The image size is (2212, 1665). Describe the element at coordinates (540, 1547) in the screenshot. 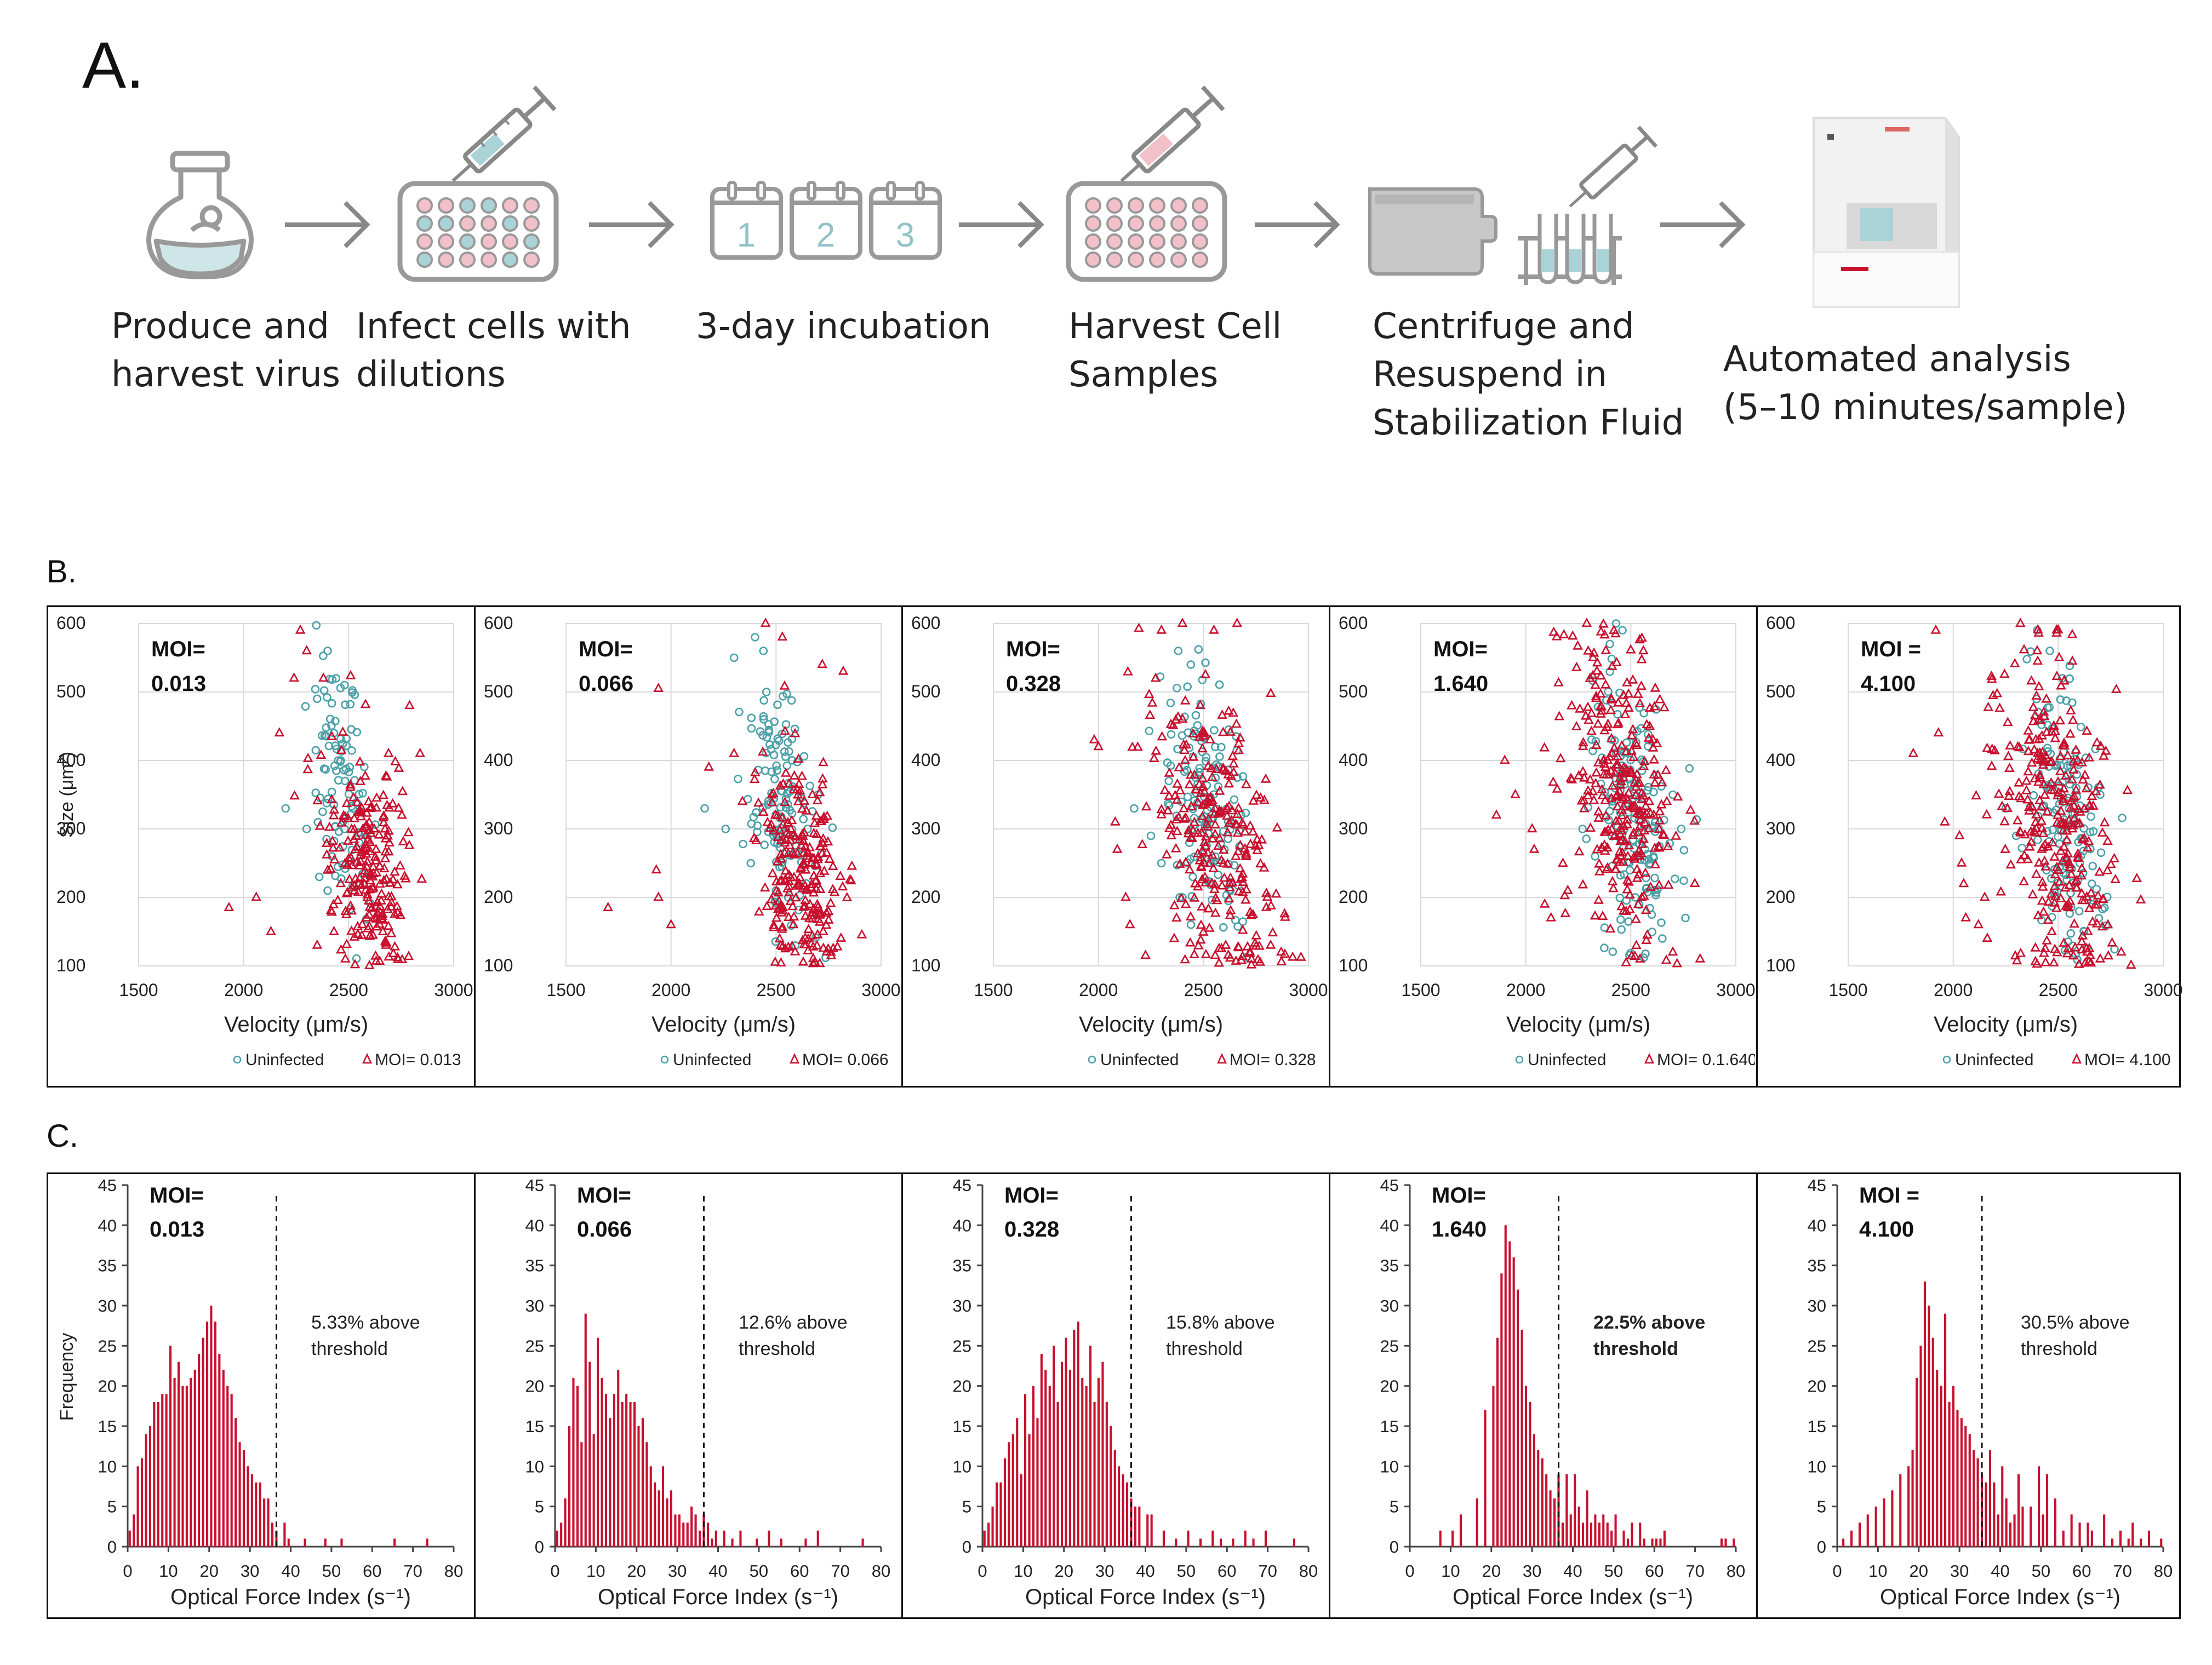

I see `y-tick-label: 0` at that location.